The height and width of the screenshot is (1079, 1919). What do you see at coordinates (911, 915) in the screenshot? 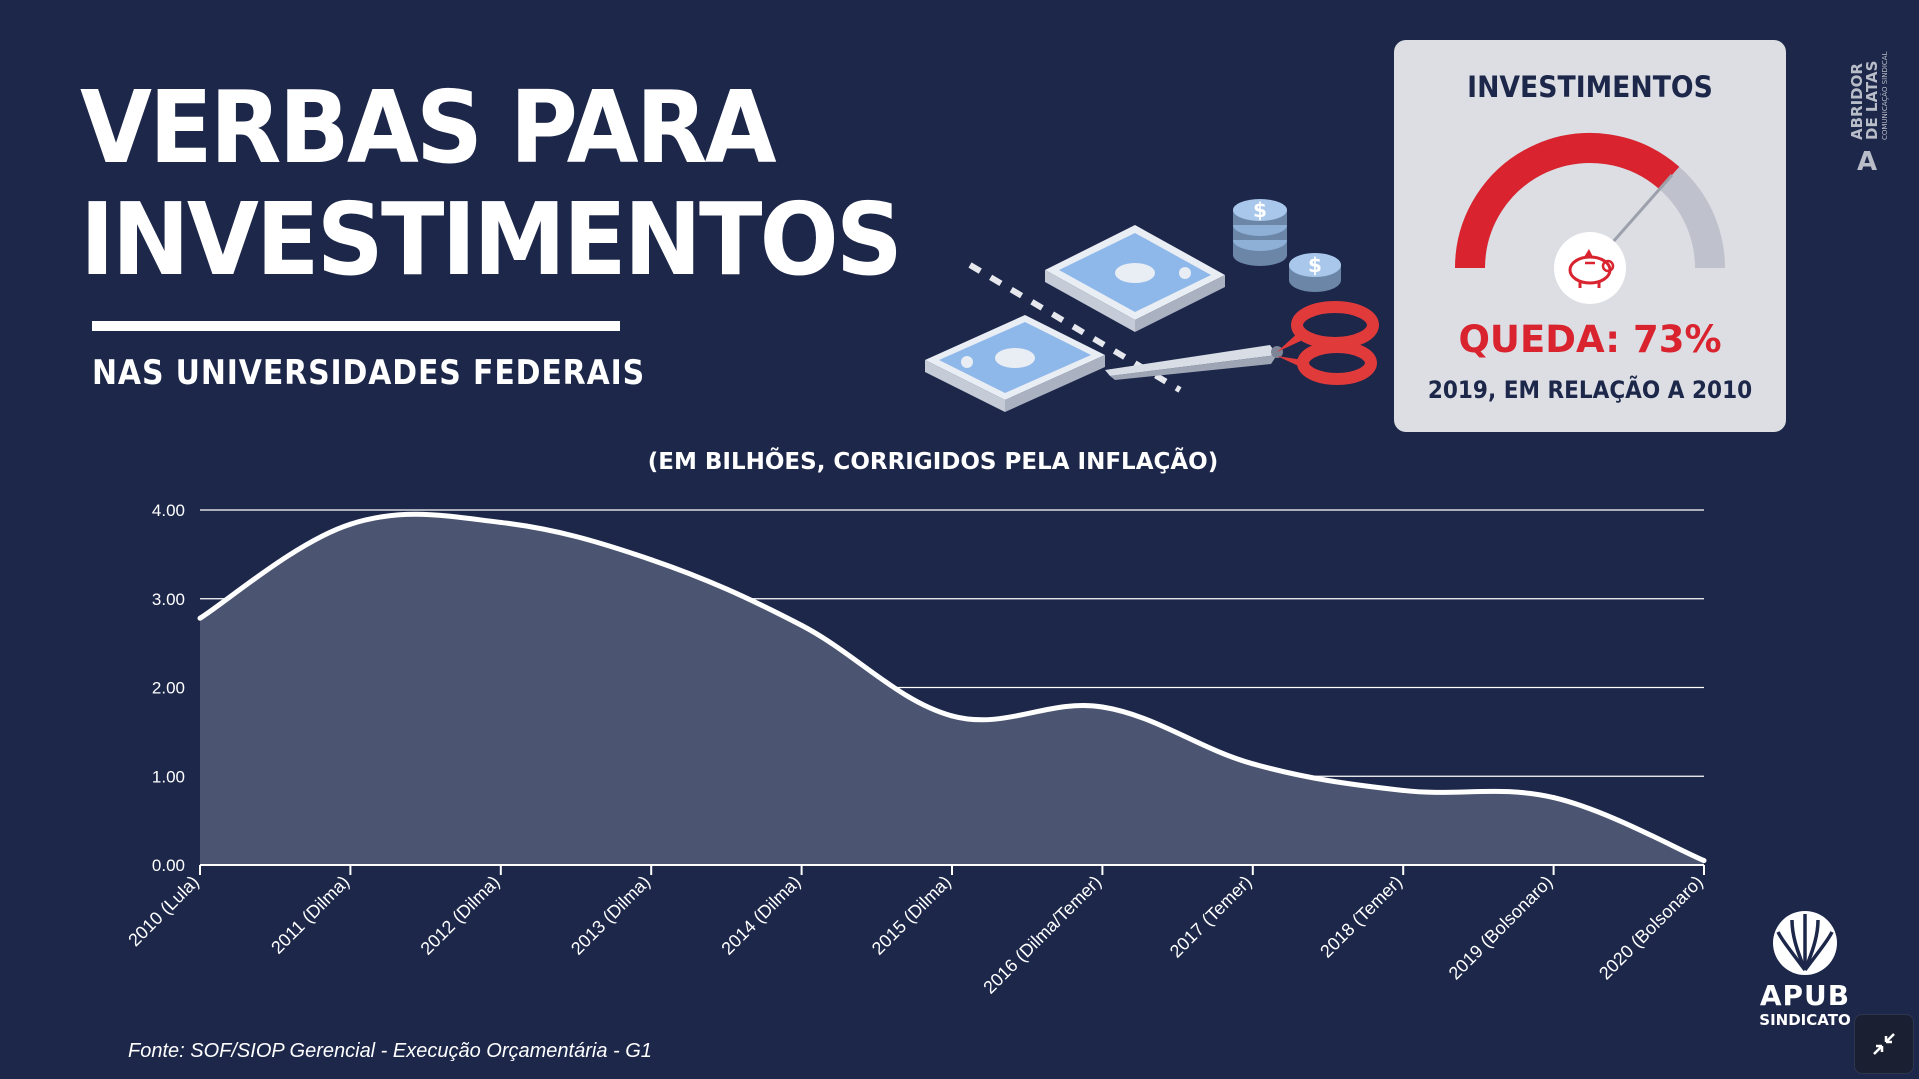
I see `x-tick-label: 2015 (Dilma)` at bounding box center [911, 915].